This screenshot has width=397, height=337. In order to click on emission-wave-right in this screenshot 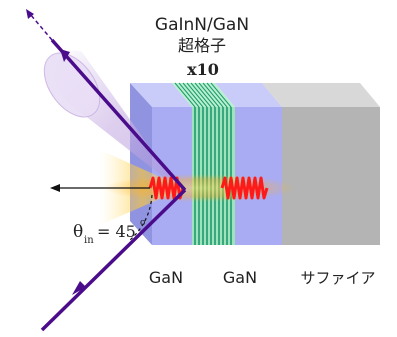, I will do `click(244, 188)`.